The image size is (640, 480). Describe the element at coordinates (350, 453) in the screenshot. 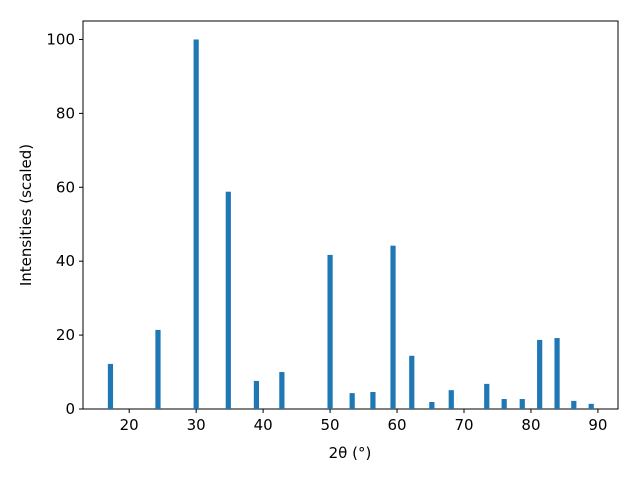

I see `x-axis-label: 2θ (°)` at that location.